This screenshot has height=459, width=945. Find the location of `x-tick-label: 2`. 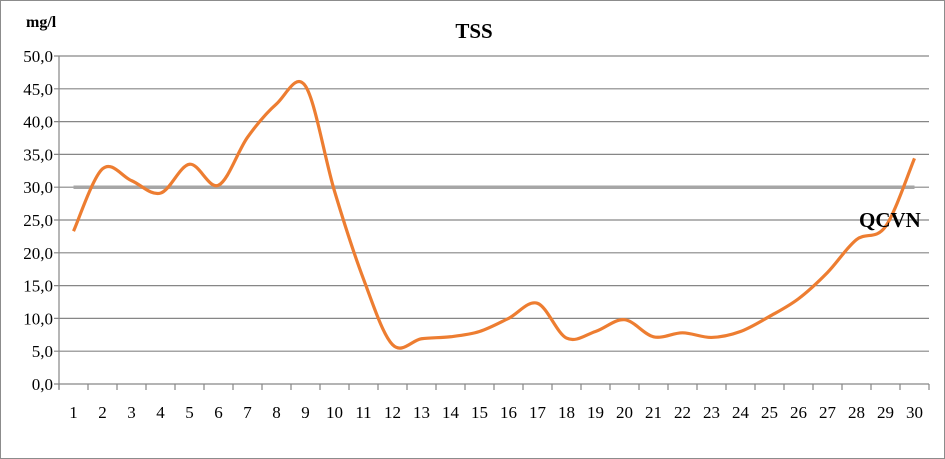

x-tick-label: 2 is located at coordinates (102, 412).